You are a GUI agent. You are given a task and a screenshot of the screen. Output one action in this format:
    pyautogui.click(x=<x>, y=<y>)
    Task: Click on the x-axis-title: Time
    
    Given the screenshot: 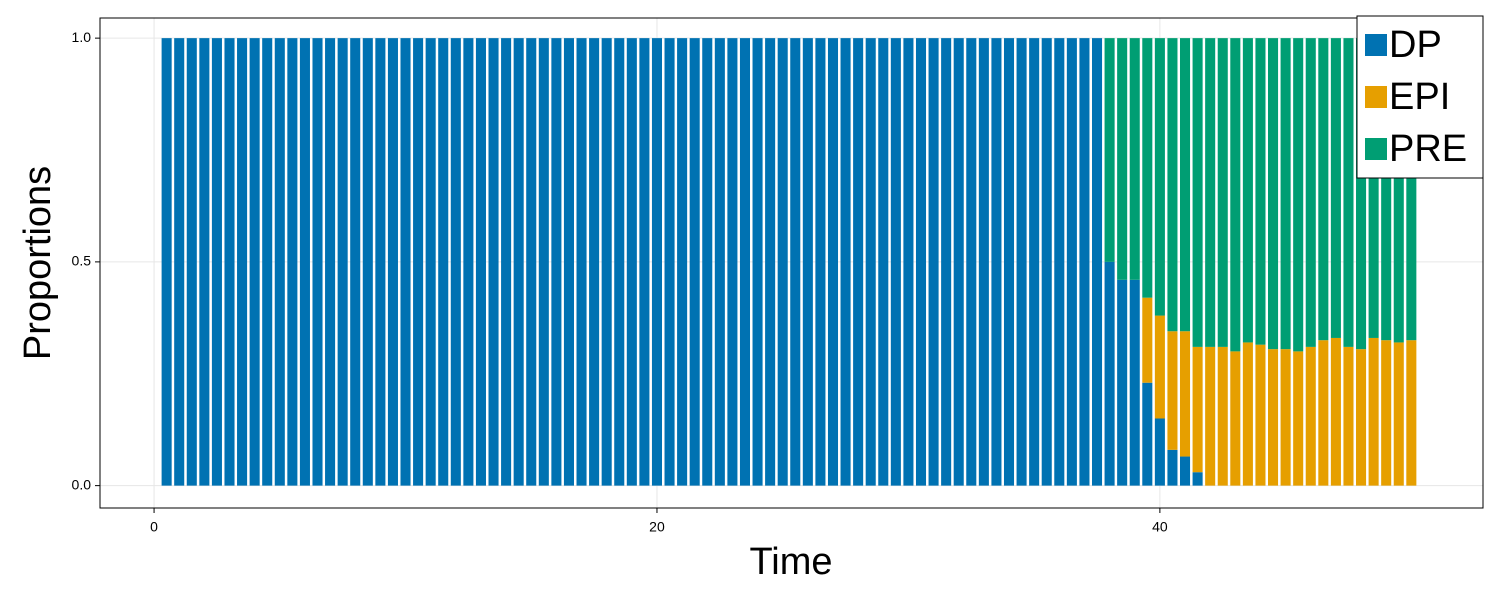 What is the action you would take?
    pyautogui.click(x=790, y=562)
    